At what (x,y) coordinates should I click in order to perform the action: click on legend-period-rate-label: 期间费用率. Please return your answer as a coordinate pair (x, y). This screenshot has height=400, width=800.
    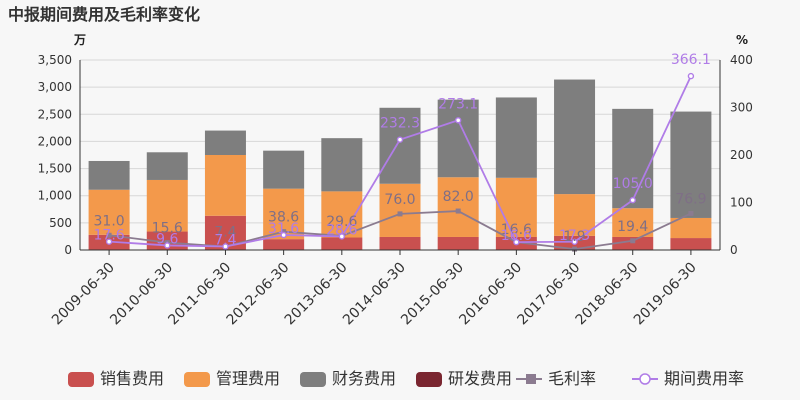
    Looking at the image, I should click on (704, 378).